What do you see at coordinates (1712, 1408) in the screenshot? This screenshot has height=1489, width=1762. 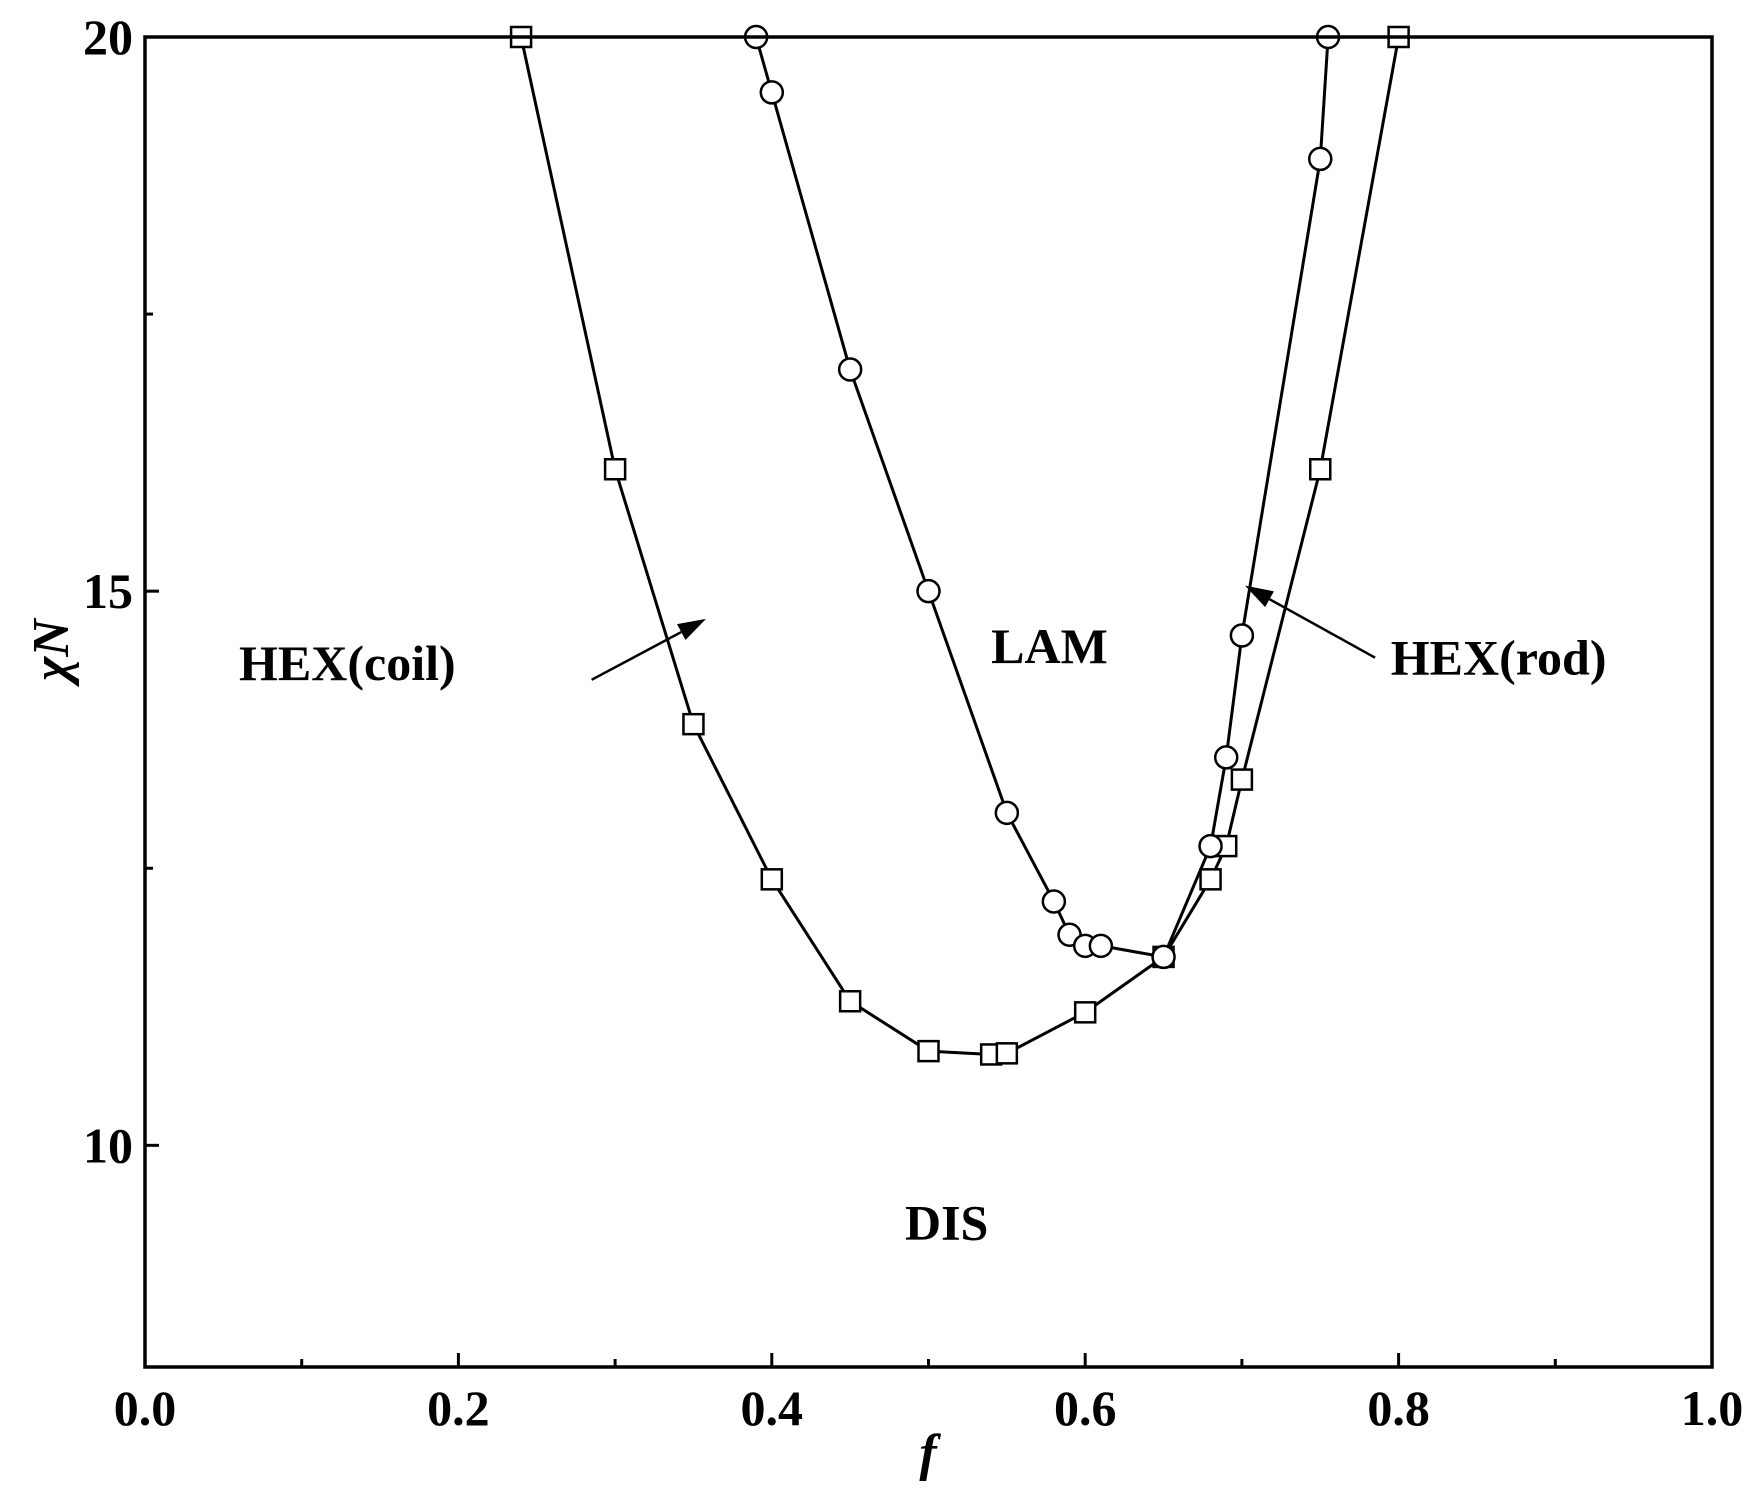 I see `x-tick-label: 1.0` at bounding box center [1712, 1408].